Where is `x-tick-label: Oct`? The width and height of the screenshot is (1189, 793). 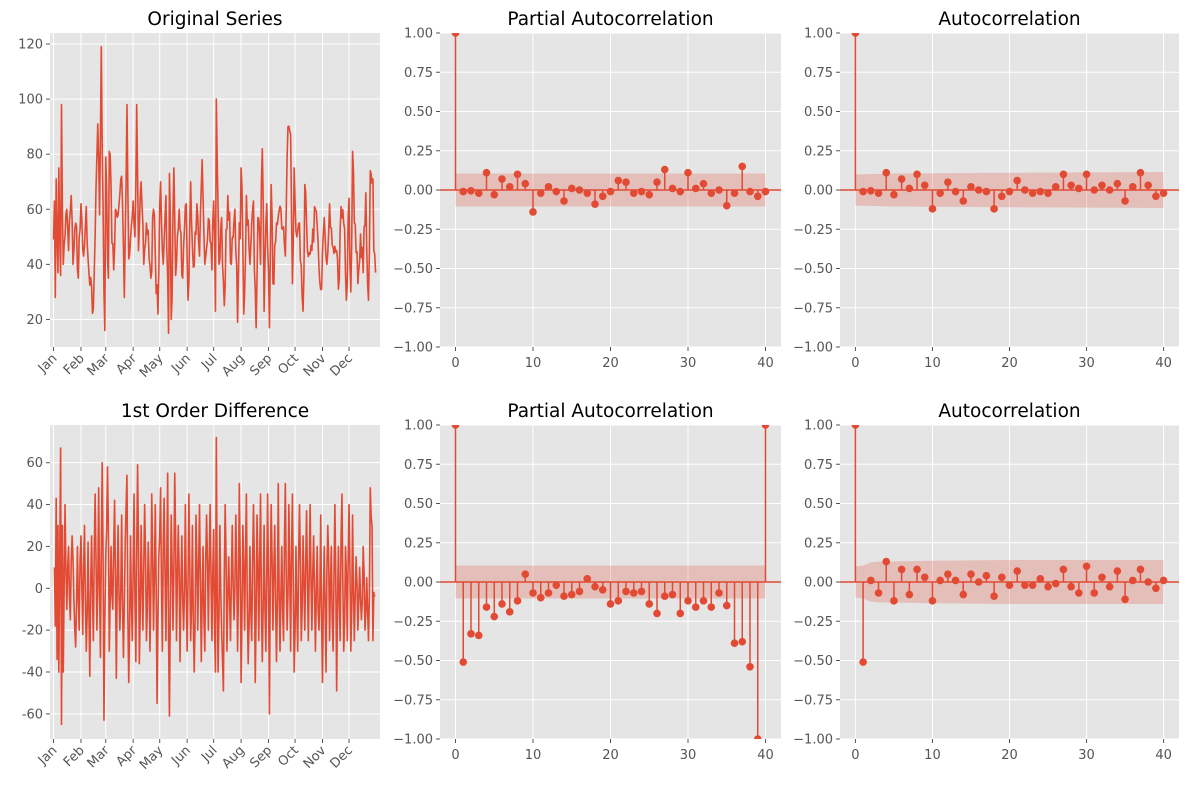 x-tick-label: Oct is located at coordinates (288, 364).